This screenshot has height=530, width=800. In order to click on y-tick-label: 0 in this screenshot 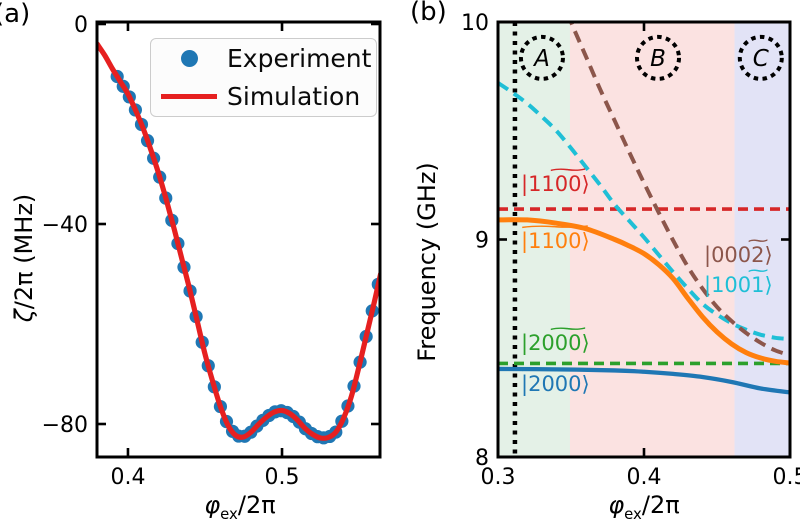, I will do `click(81, 25)`.